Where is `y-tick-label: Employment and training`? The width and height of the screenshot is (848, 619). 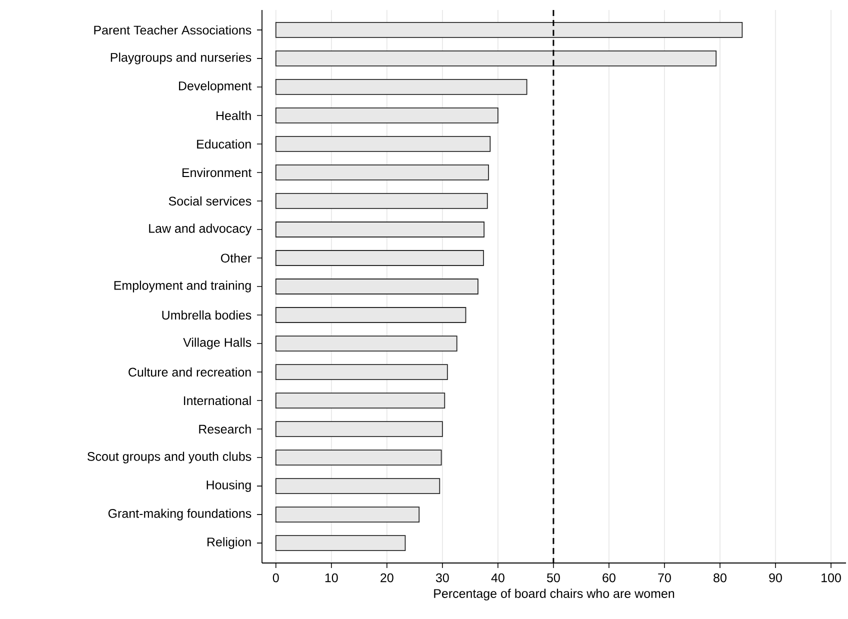
y-tick-label: Employment and training is located at coordinates (182, 286).